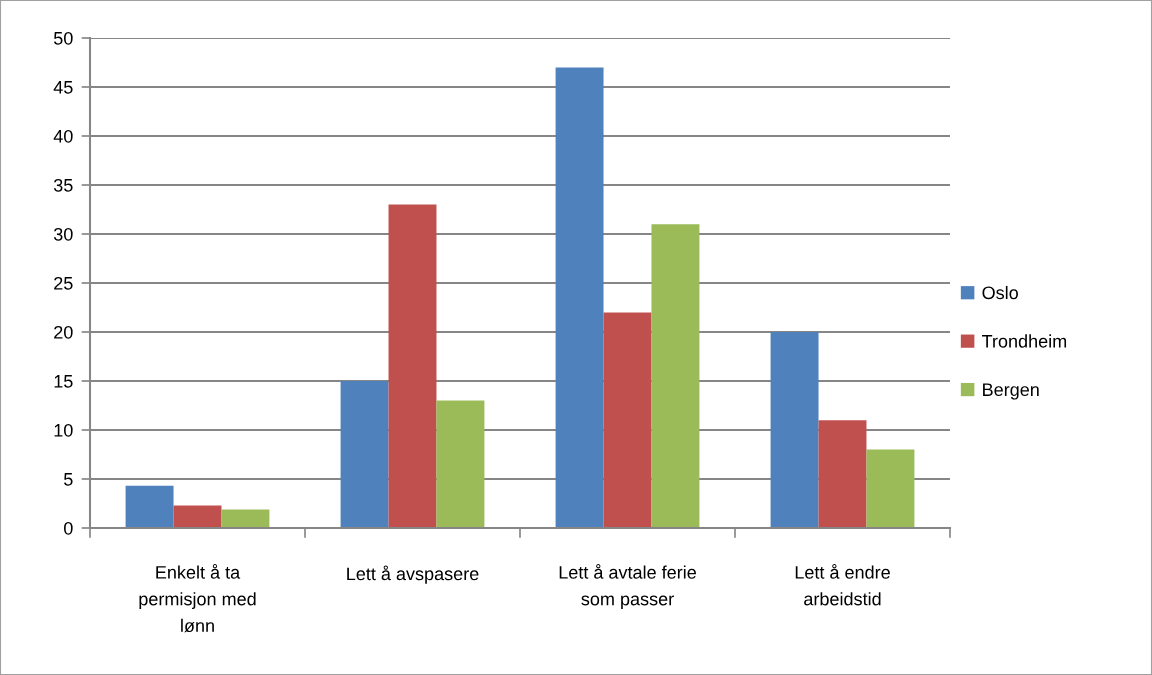  Describe the element at coordinates (63, 136) in the screenshot. I see `y-tick-label: 40` at that location.